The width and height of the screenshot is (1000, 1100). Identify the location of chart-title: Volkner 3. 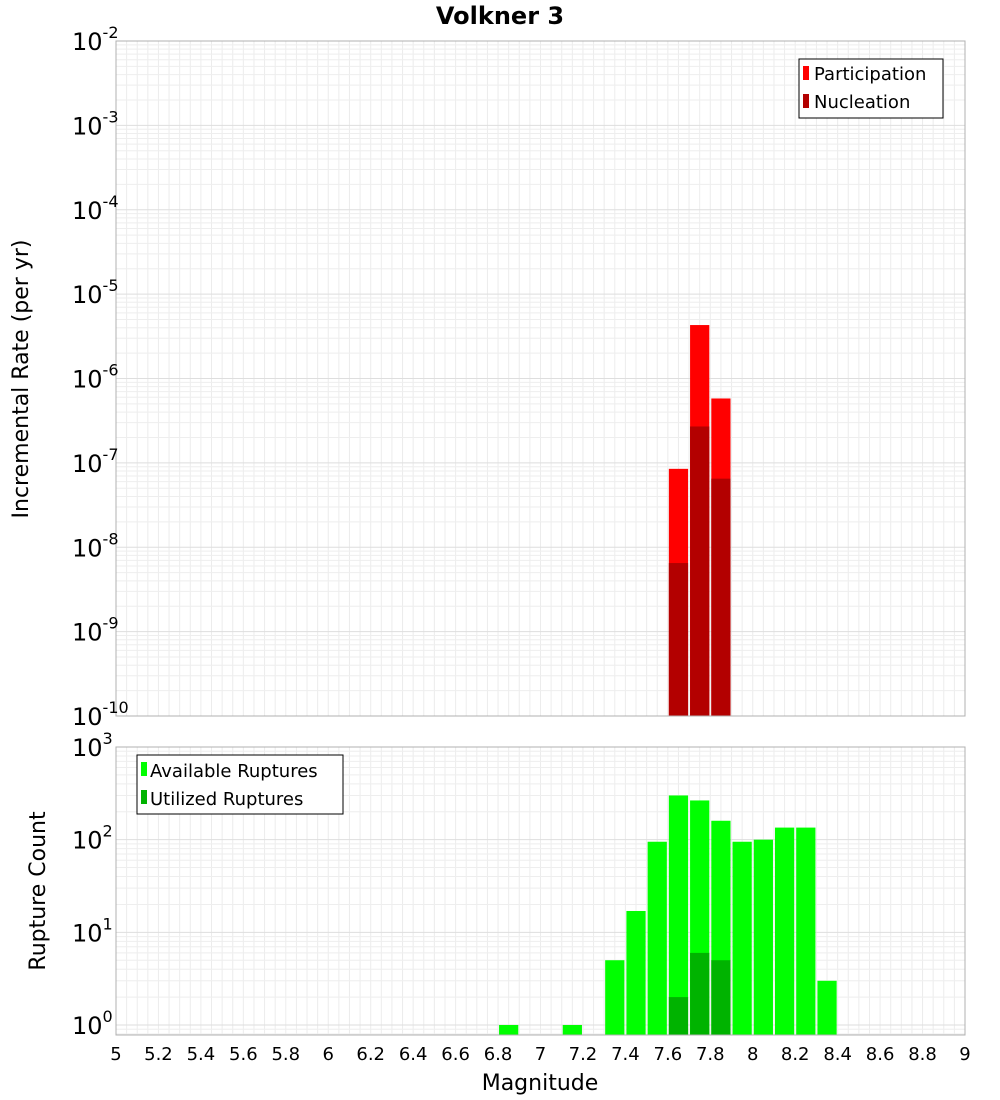
(500, 16).